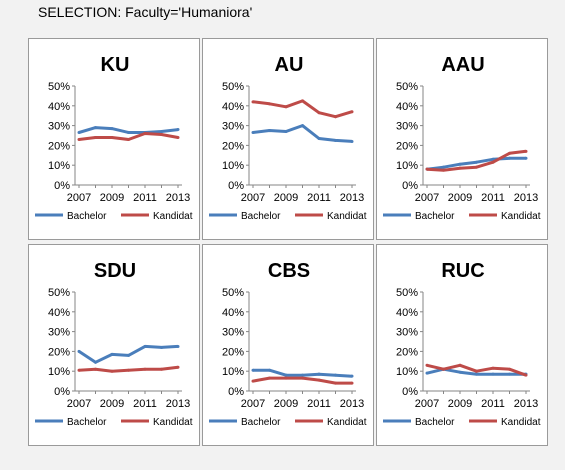 The width and height of the screenshot is (565, 470). Describe the element at coordinates (145, 12) in the screenshot. I see `selection-label: SELECTION: Faculty='Humaniora'` at that location.